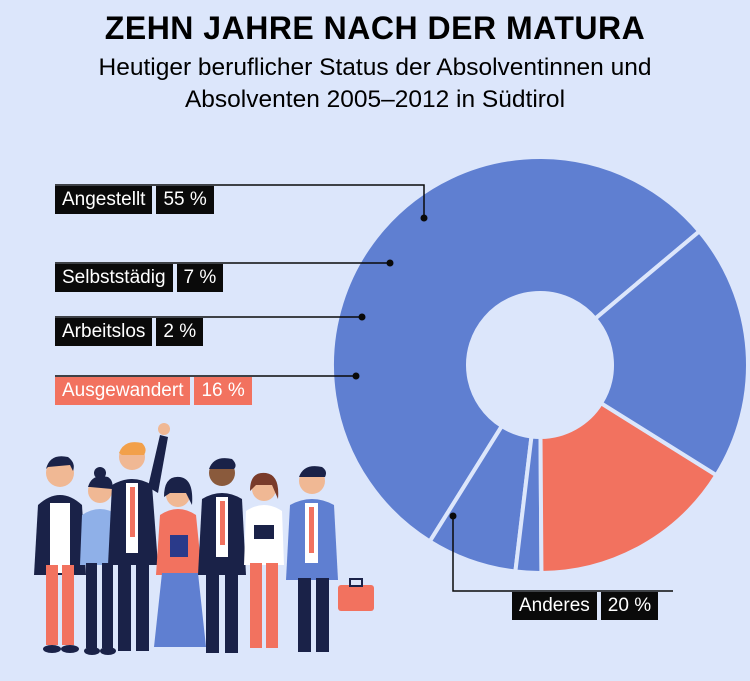 The width and height of the screenshot is (750, 681). I want to click on leader-dot-anderes, so click(453, 516).